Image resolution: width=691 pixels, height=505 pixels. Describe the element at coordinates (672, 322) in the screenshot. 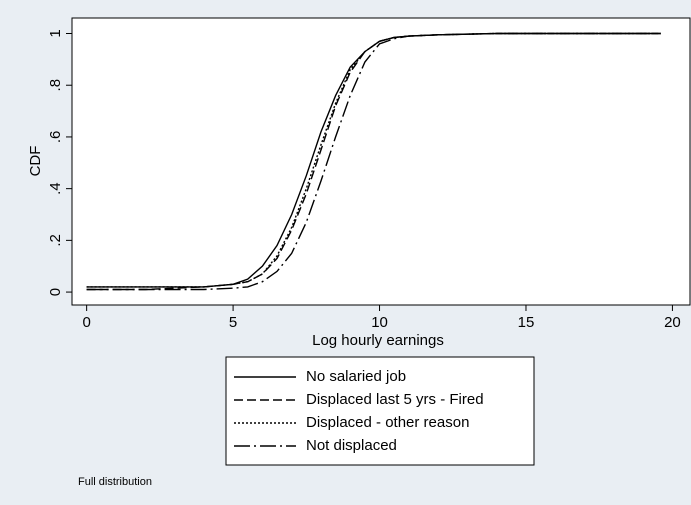

I see `x-tick-label: 20` at that location.